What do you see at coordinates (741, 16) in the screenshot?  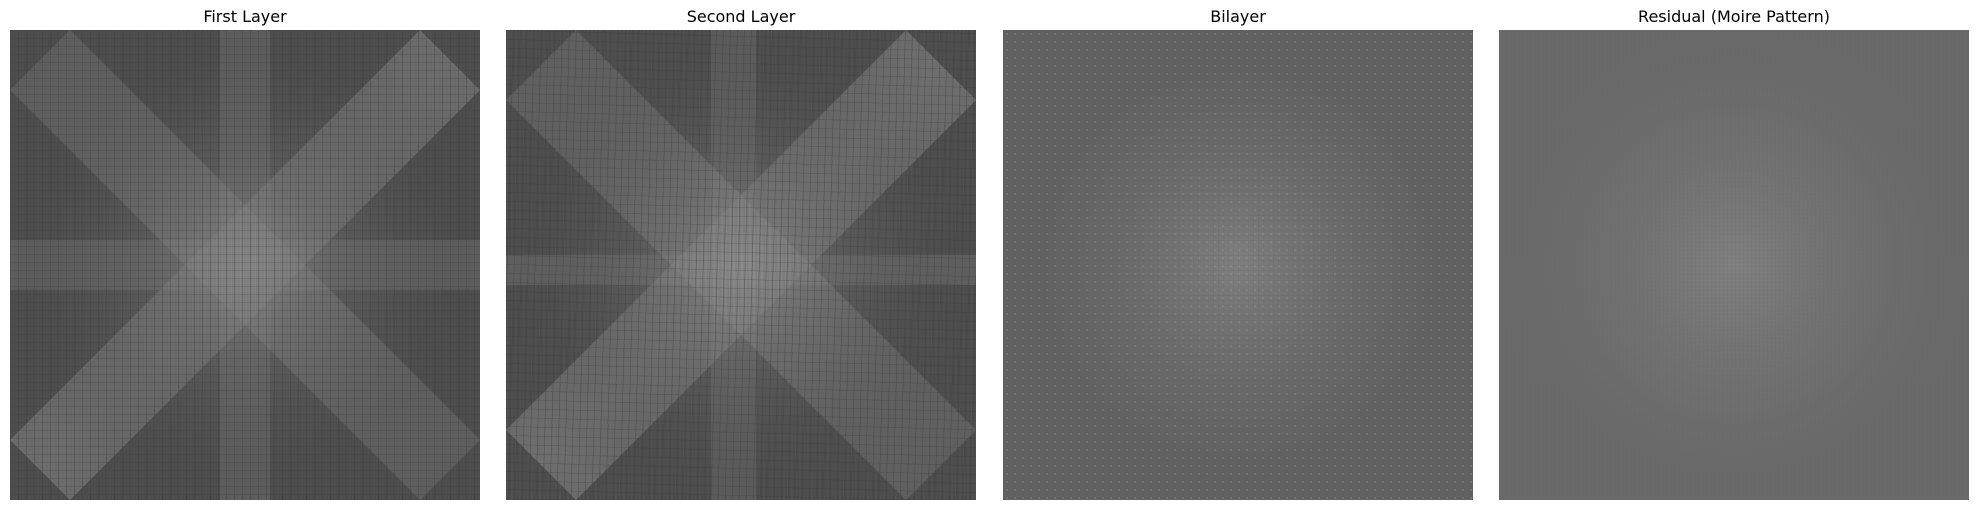 I see `panel-title: Second Layer` at bounding box center [741, 16].